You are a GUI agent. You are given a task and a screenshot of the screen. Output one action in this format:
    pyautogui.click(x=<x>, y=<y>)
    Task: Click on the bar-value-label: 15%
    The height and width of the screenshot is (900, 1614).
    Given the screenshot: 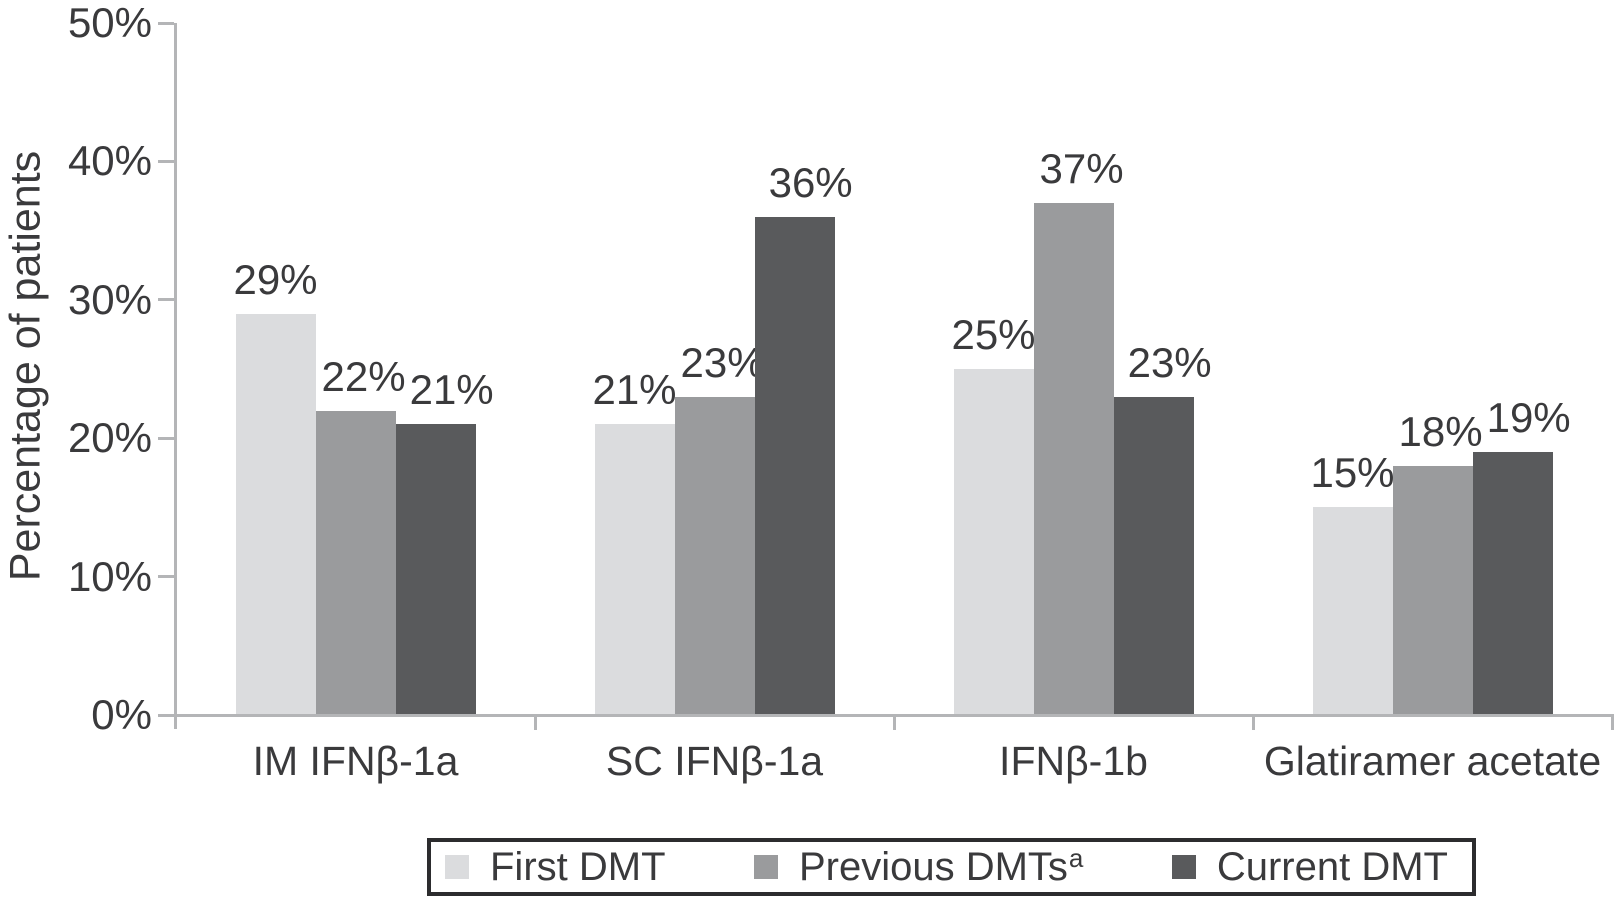 What is the action you would take?
    pyautogui.click(x=1352, y=473)
    